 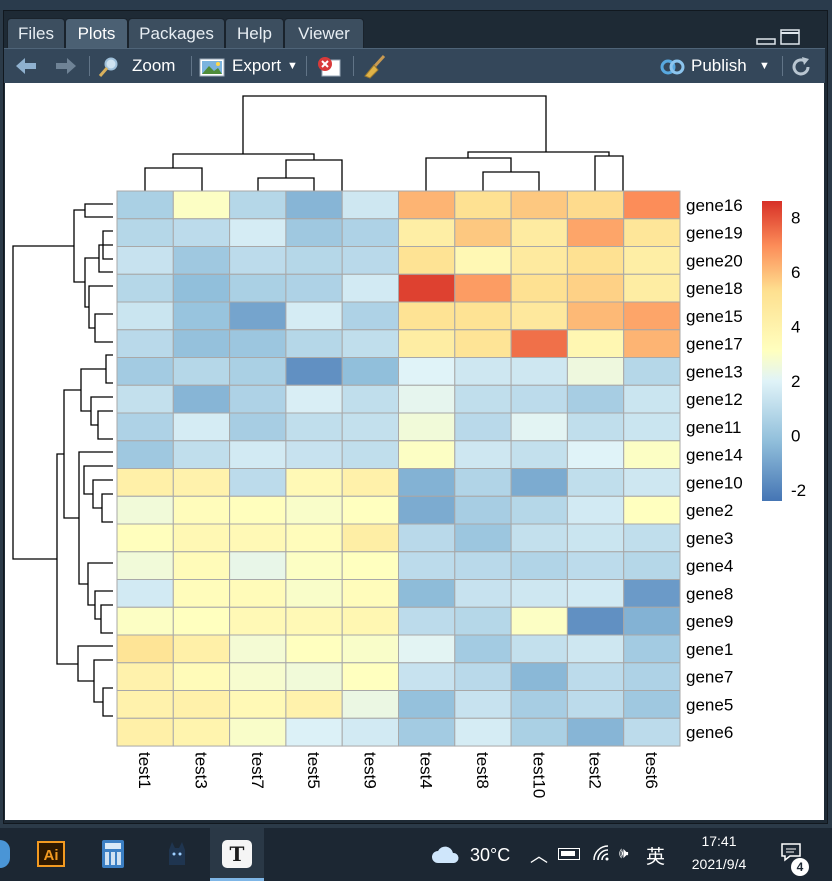 What do you see at coordinates (324, 33) in the screenshot?
I see `tab-viewer: Viewer` at bounding box center [324, 33].